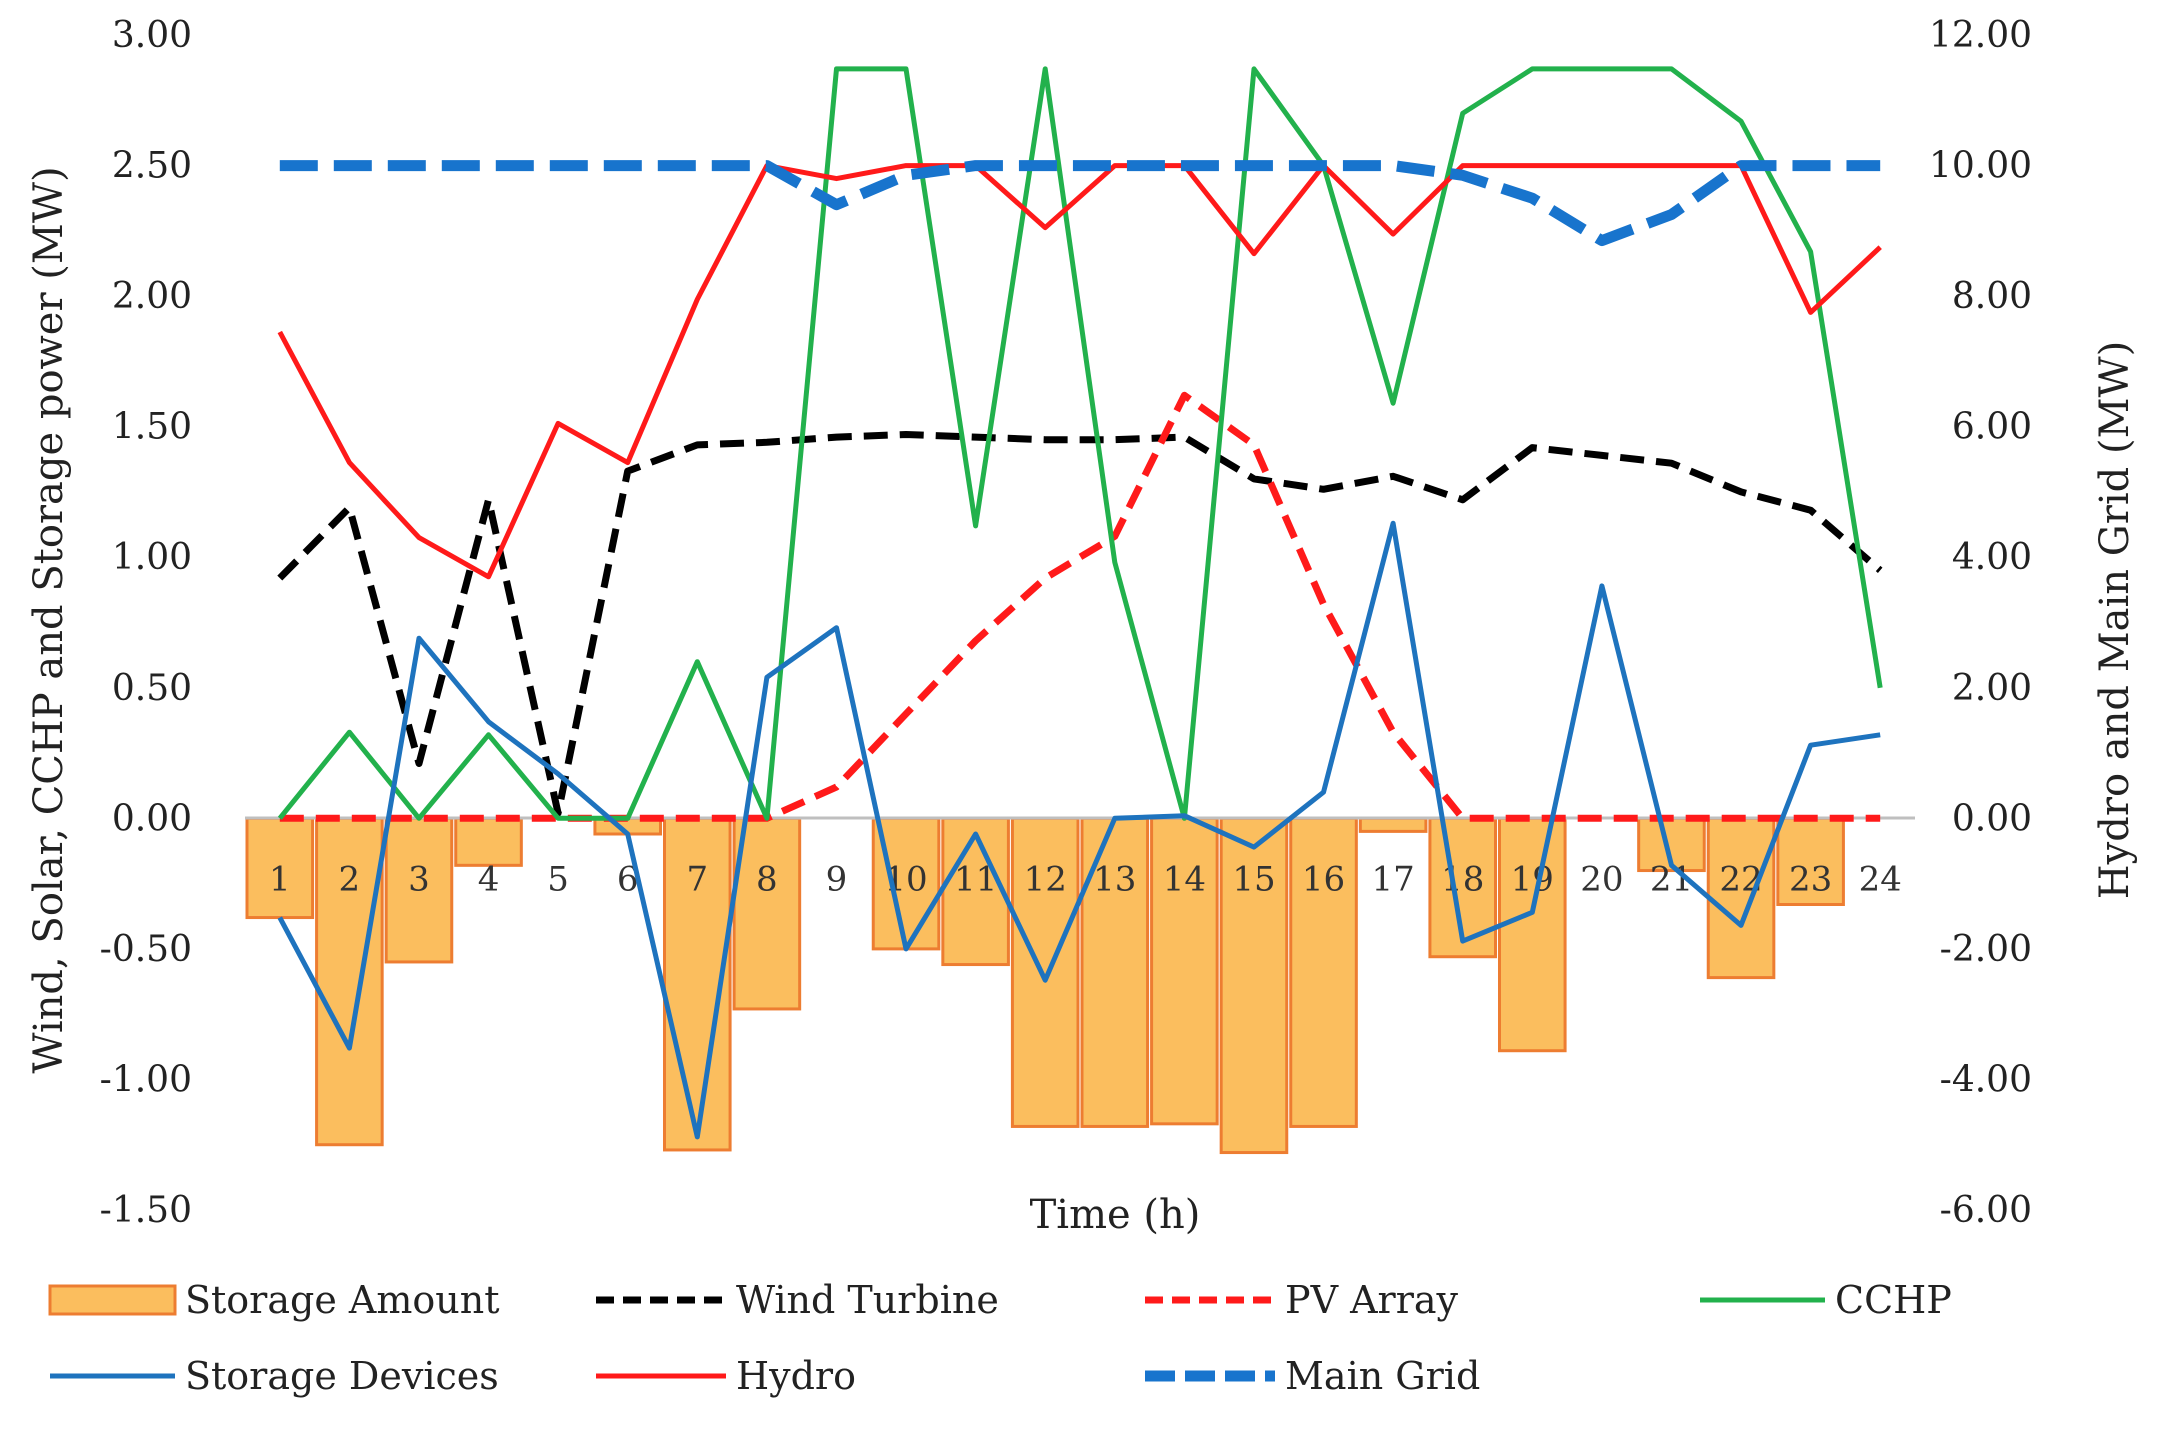 The height and width of the screenshot is (1433, 2164). Describe the element at coordinates (342, 1300) in the screenshot. I see `legend-label-storage-amount: Storage Amount` at that location.